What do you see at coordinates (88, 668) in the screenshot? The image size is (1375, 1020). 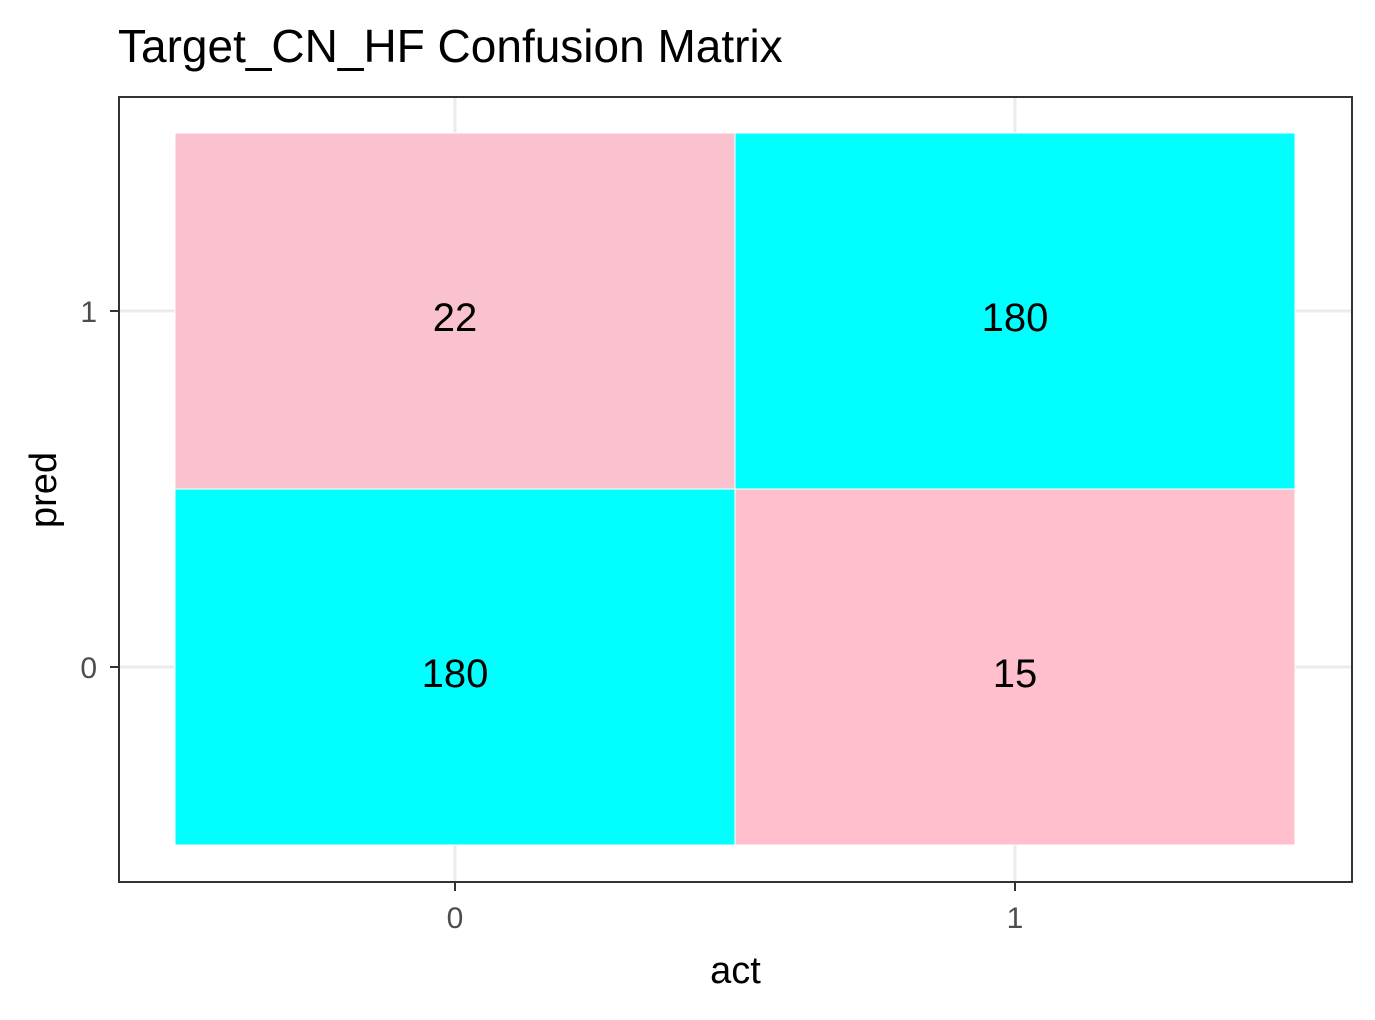 I see `y-tick-label-0: 0` at bounding box center [88, 668].